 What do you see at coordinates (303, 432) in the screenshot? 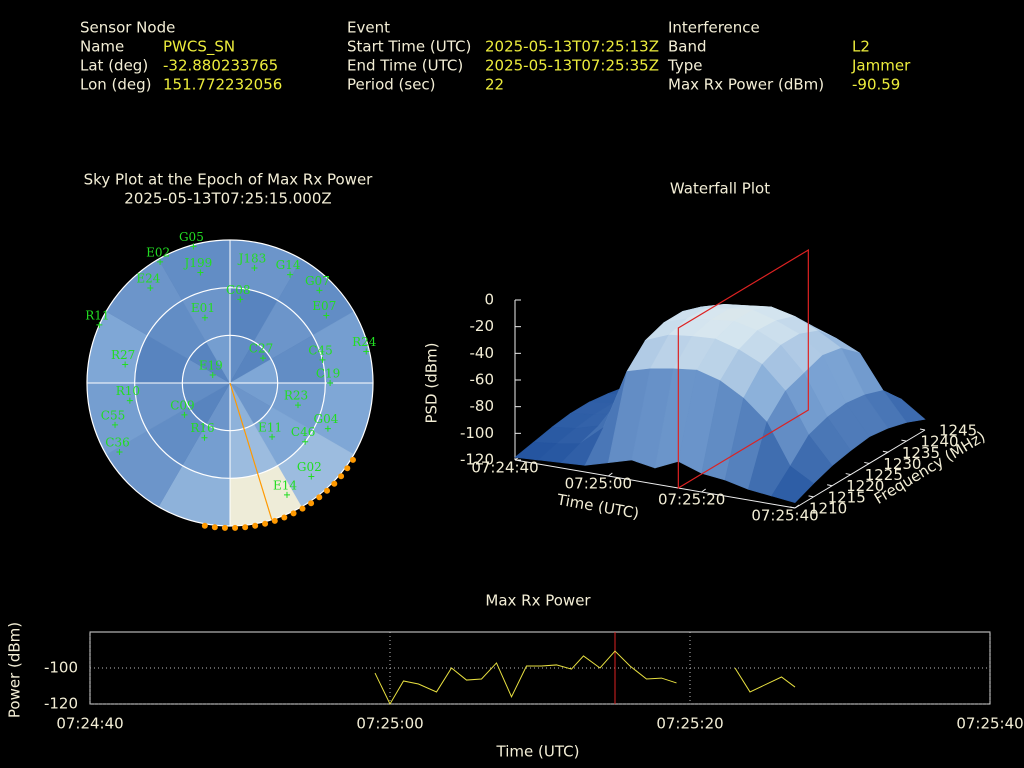
I see `satellite-label: C46` at bounding box center [303, 432].